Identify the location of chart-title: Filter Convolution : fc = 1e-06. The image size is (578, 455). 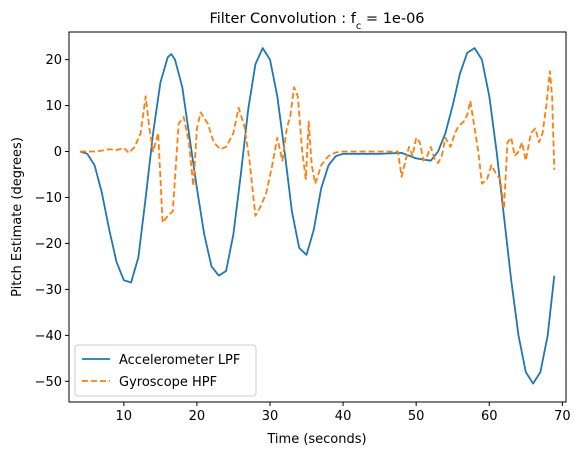
(316, 21).